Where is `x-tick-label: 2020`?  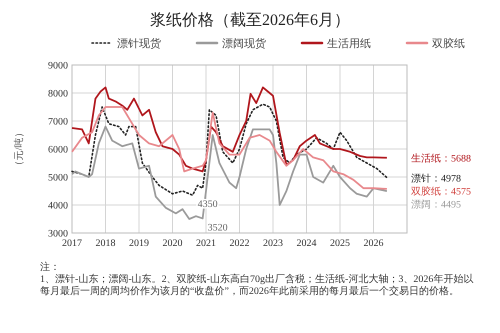 x-tick-label: 2020 is located at coordinates (172, 243).